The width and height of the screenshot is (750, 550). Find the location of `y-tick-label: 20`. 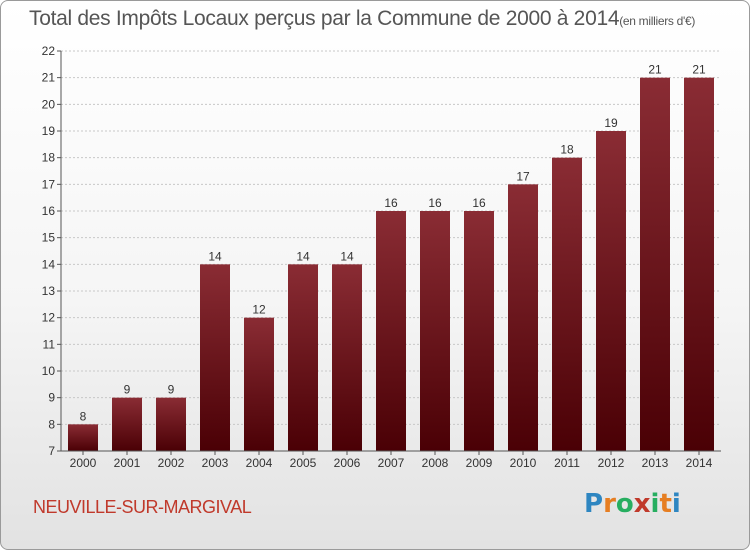

y-tick-label: 20 is located at coordinates (49, 104).